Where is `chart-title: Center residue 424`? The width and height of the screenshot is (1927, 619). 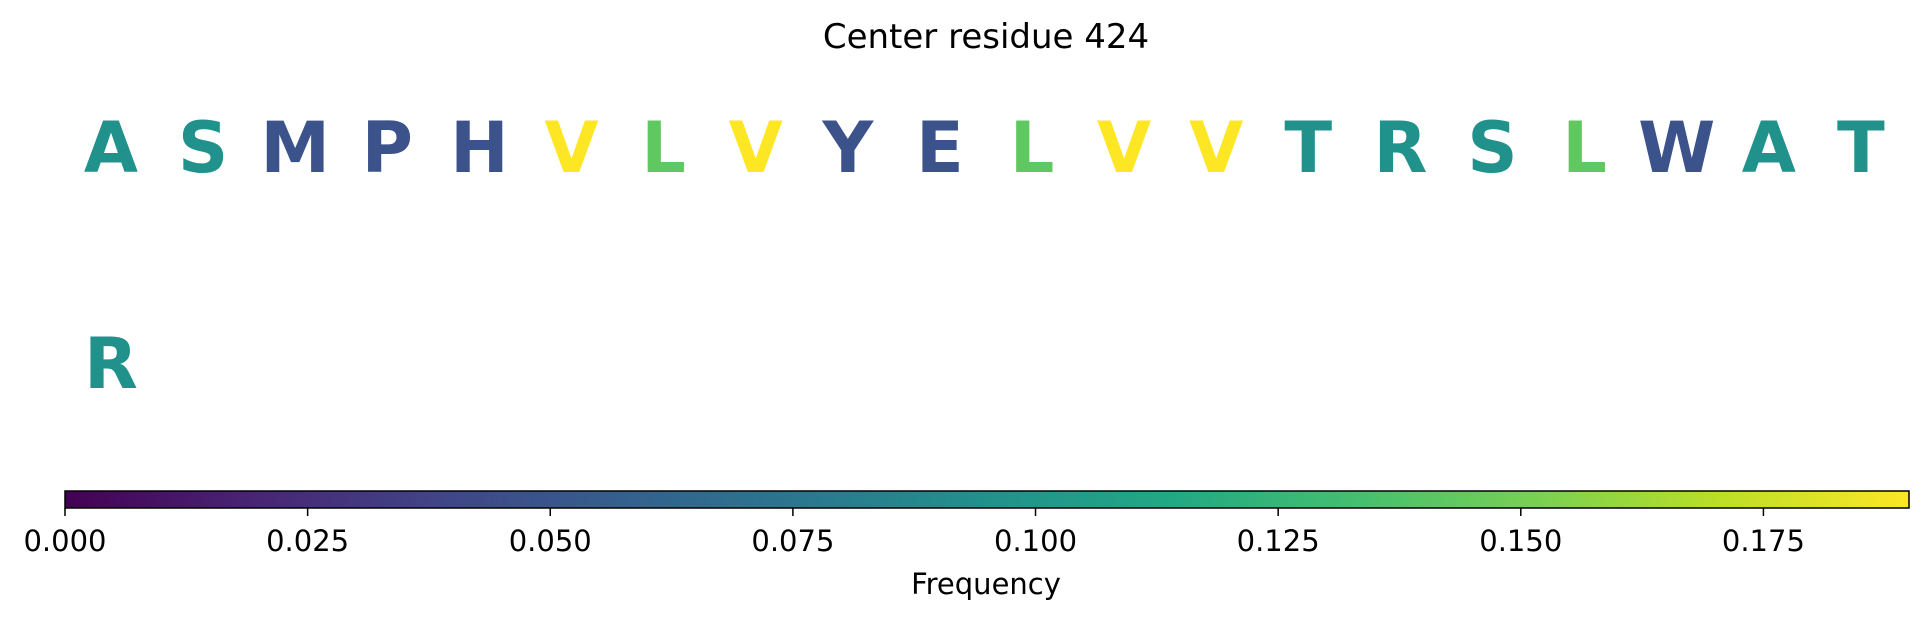 chart-title: Center residue 424 is located at coordinates (986, 37).